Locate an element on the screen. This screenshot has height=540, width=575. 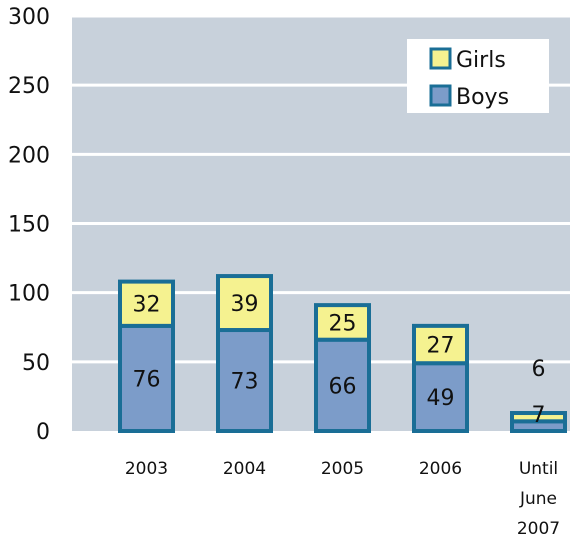
data-label-girls: 27 is located at coordinates (441, 346).